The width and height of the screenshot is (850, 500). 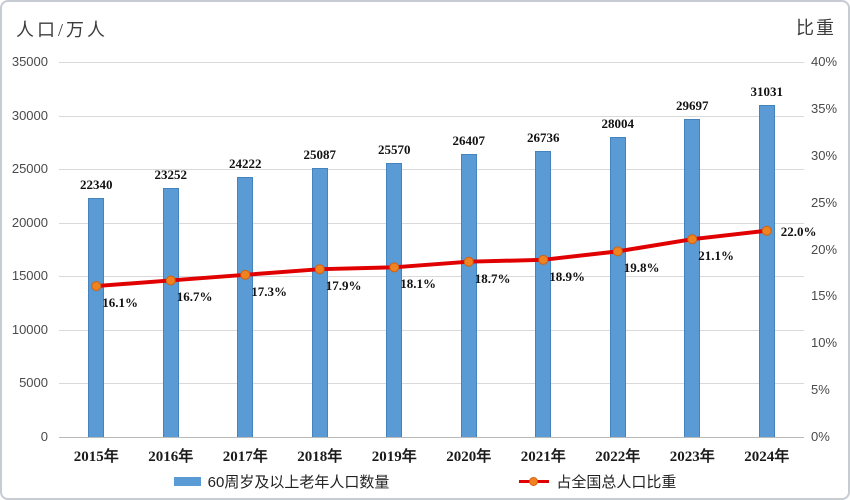 What do you see at coordinates (320, 155) in the screenshot?
I see `bar-value-label: 25087` at bounding box center [320, 155].